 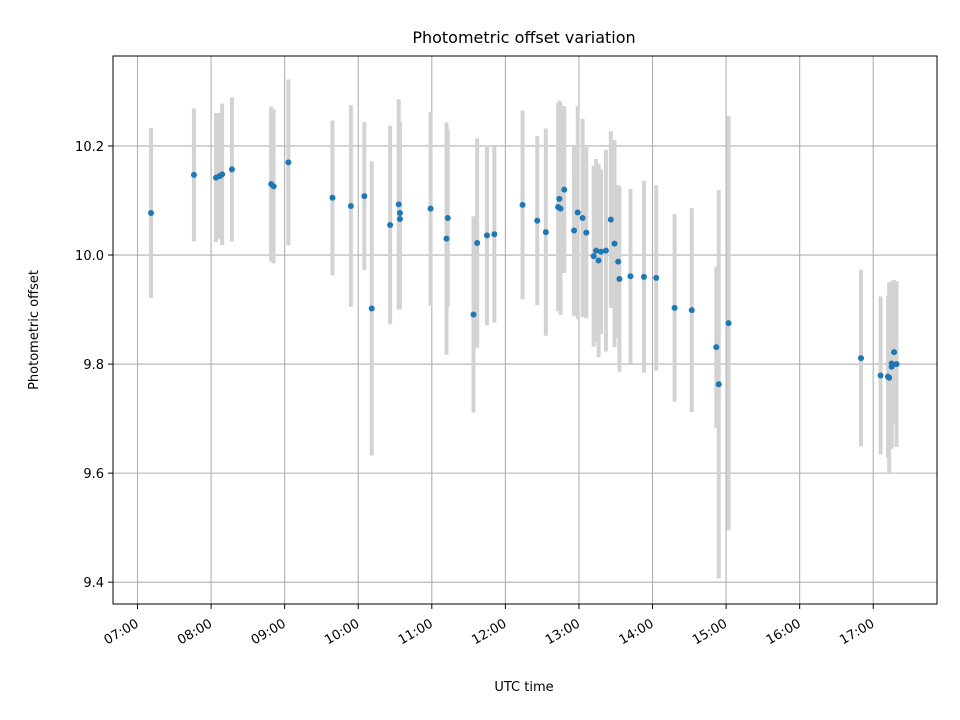 What do you see at coordinates (89, 147) in the screenshot?
I see `y-tick-label: 10.2` at bounding box center [89, 147].